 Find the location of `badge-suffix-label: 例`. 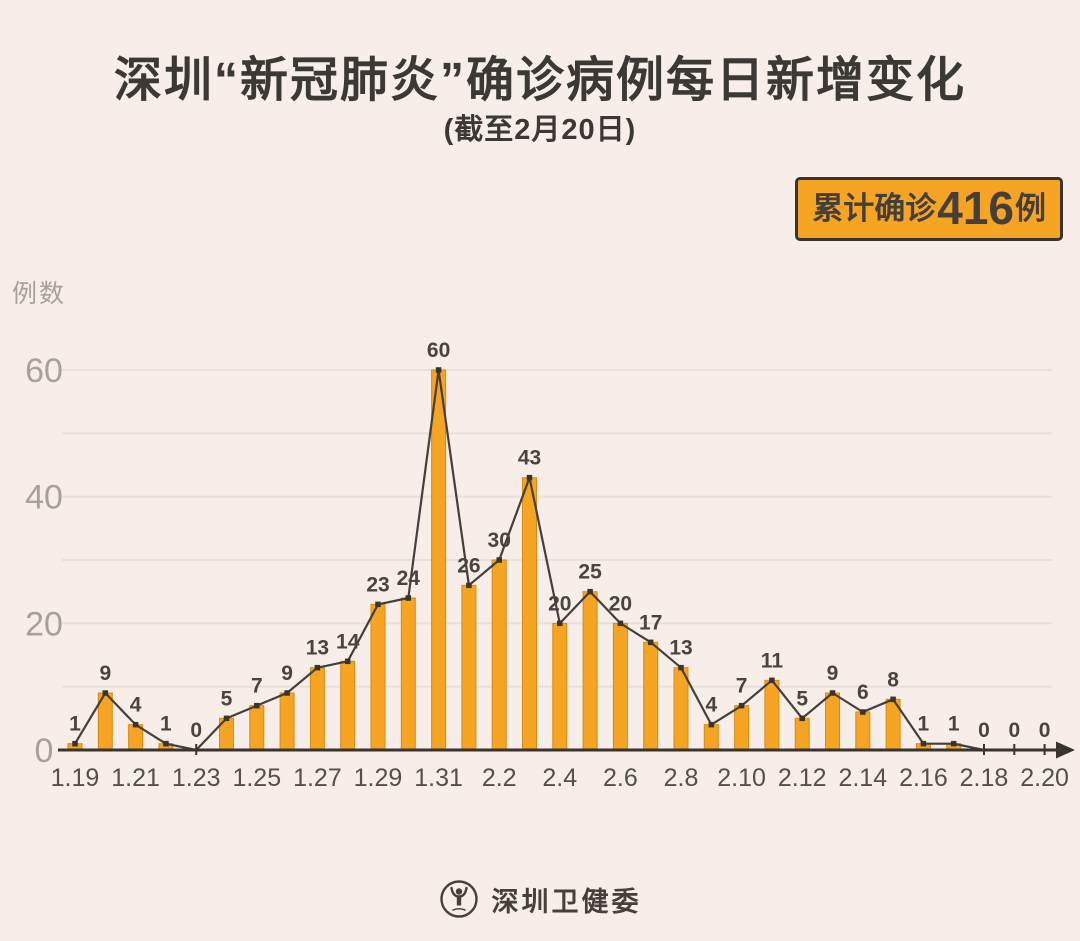

badge-suffix-label: 例 is located at coordinates (1030, 208).